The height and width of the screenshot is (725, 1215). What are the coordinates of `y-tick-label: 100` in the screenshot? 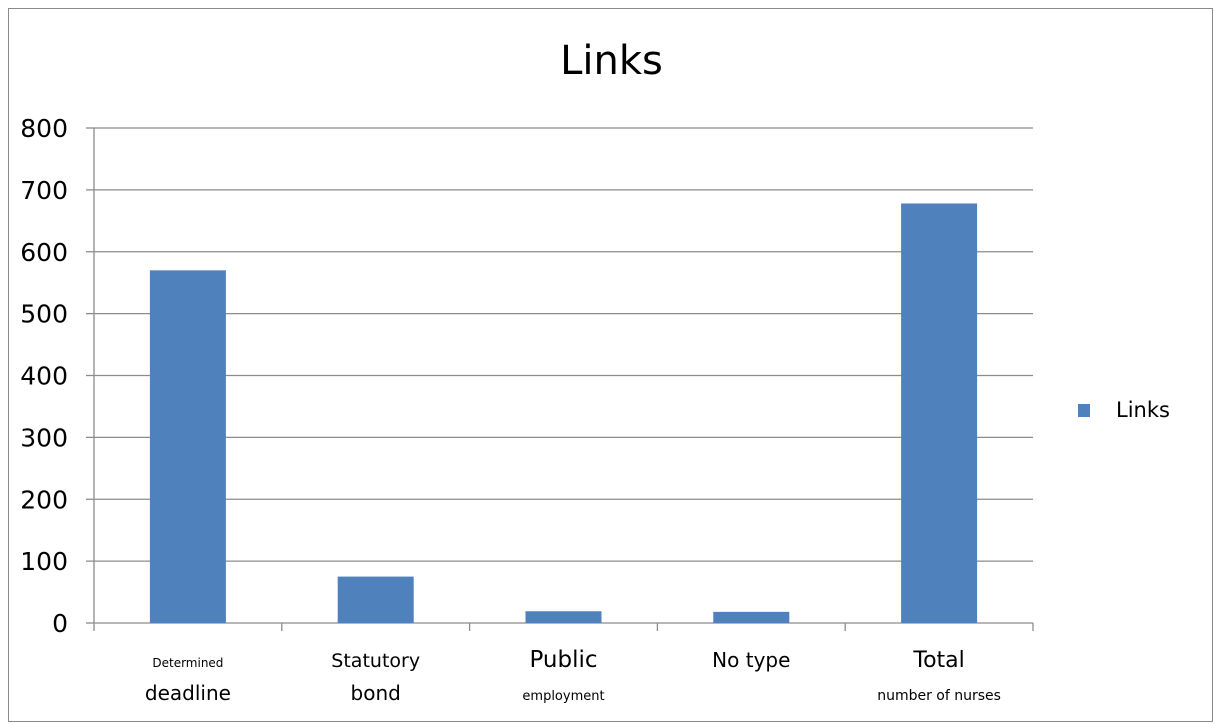 It's located at (44, 561).